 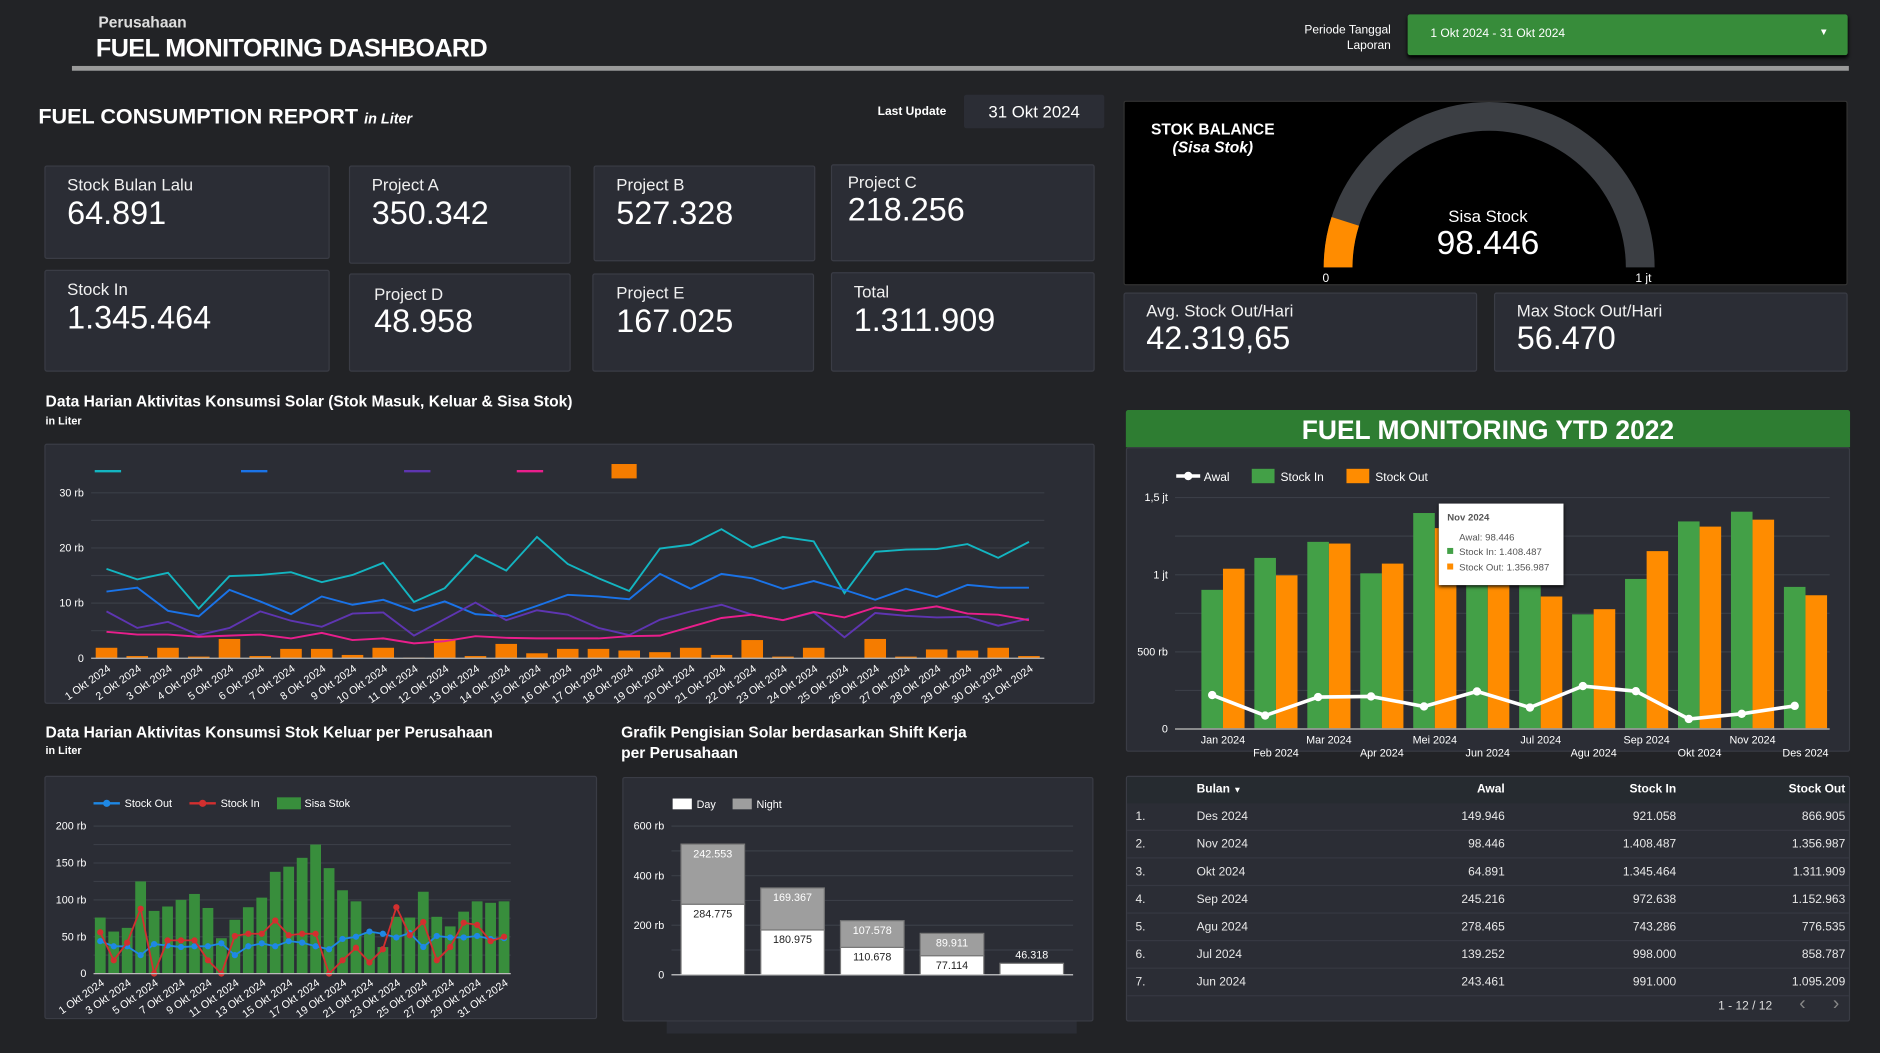 I want to click on x-tick-label: Jun 2024, so click(x=1488, y=754).